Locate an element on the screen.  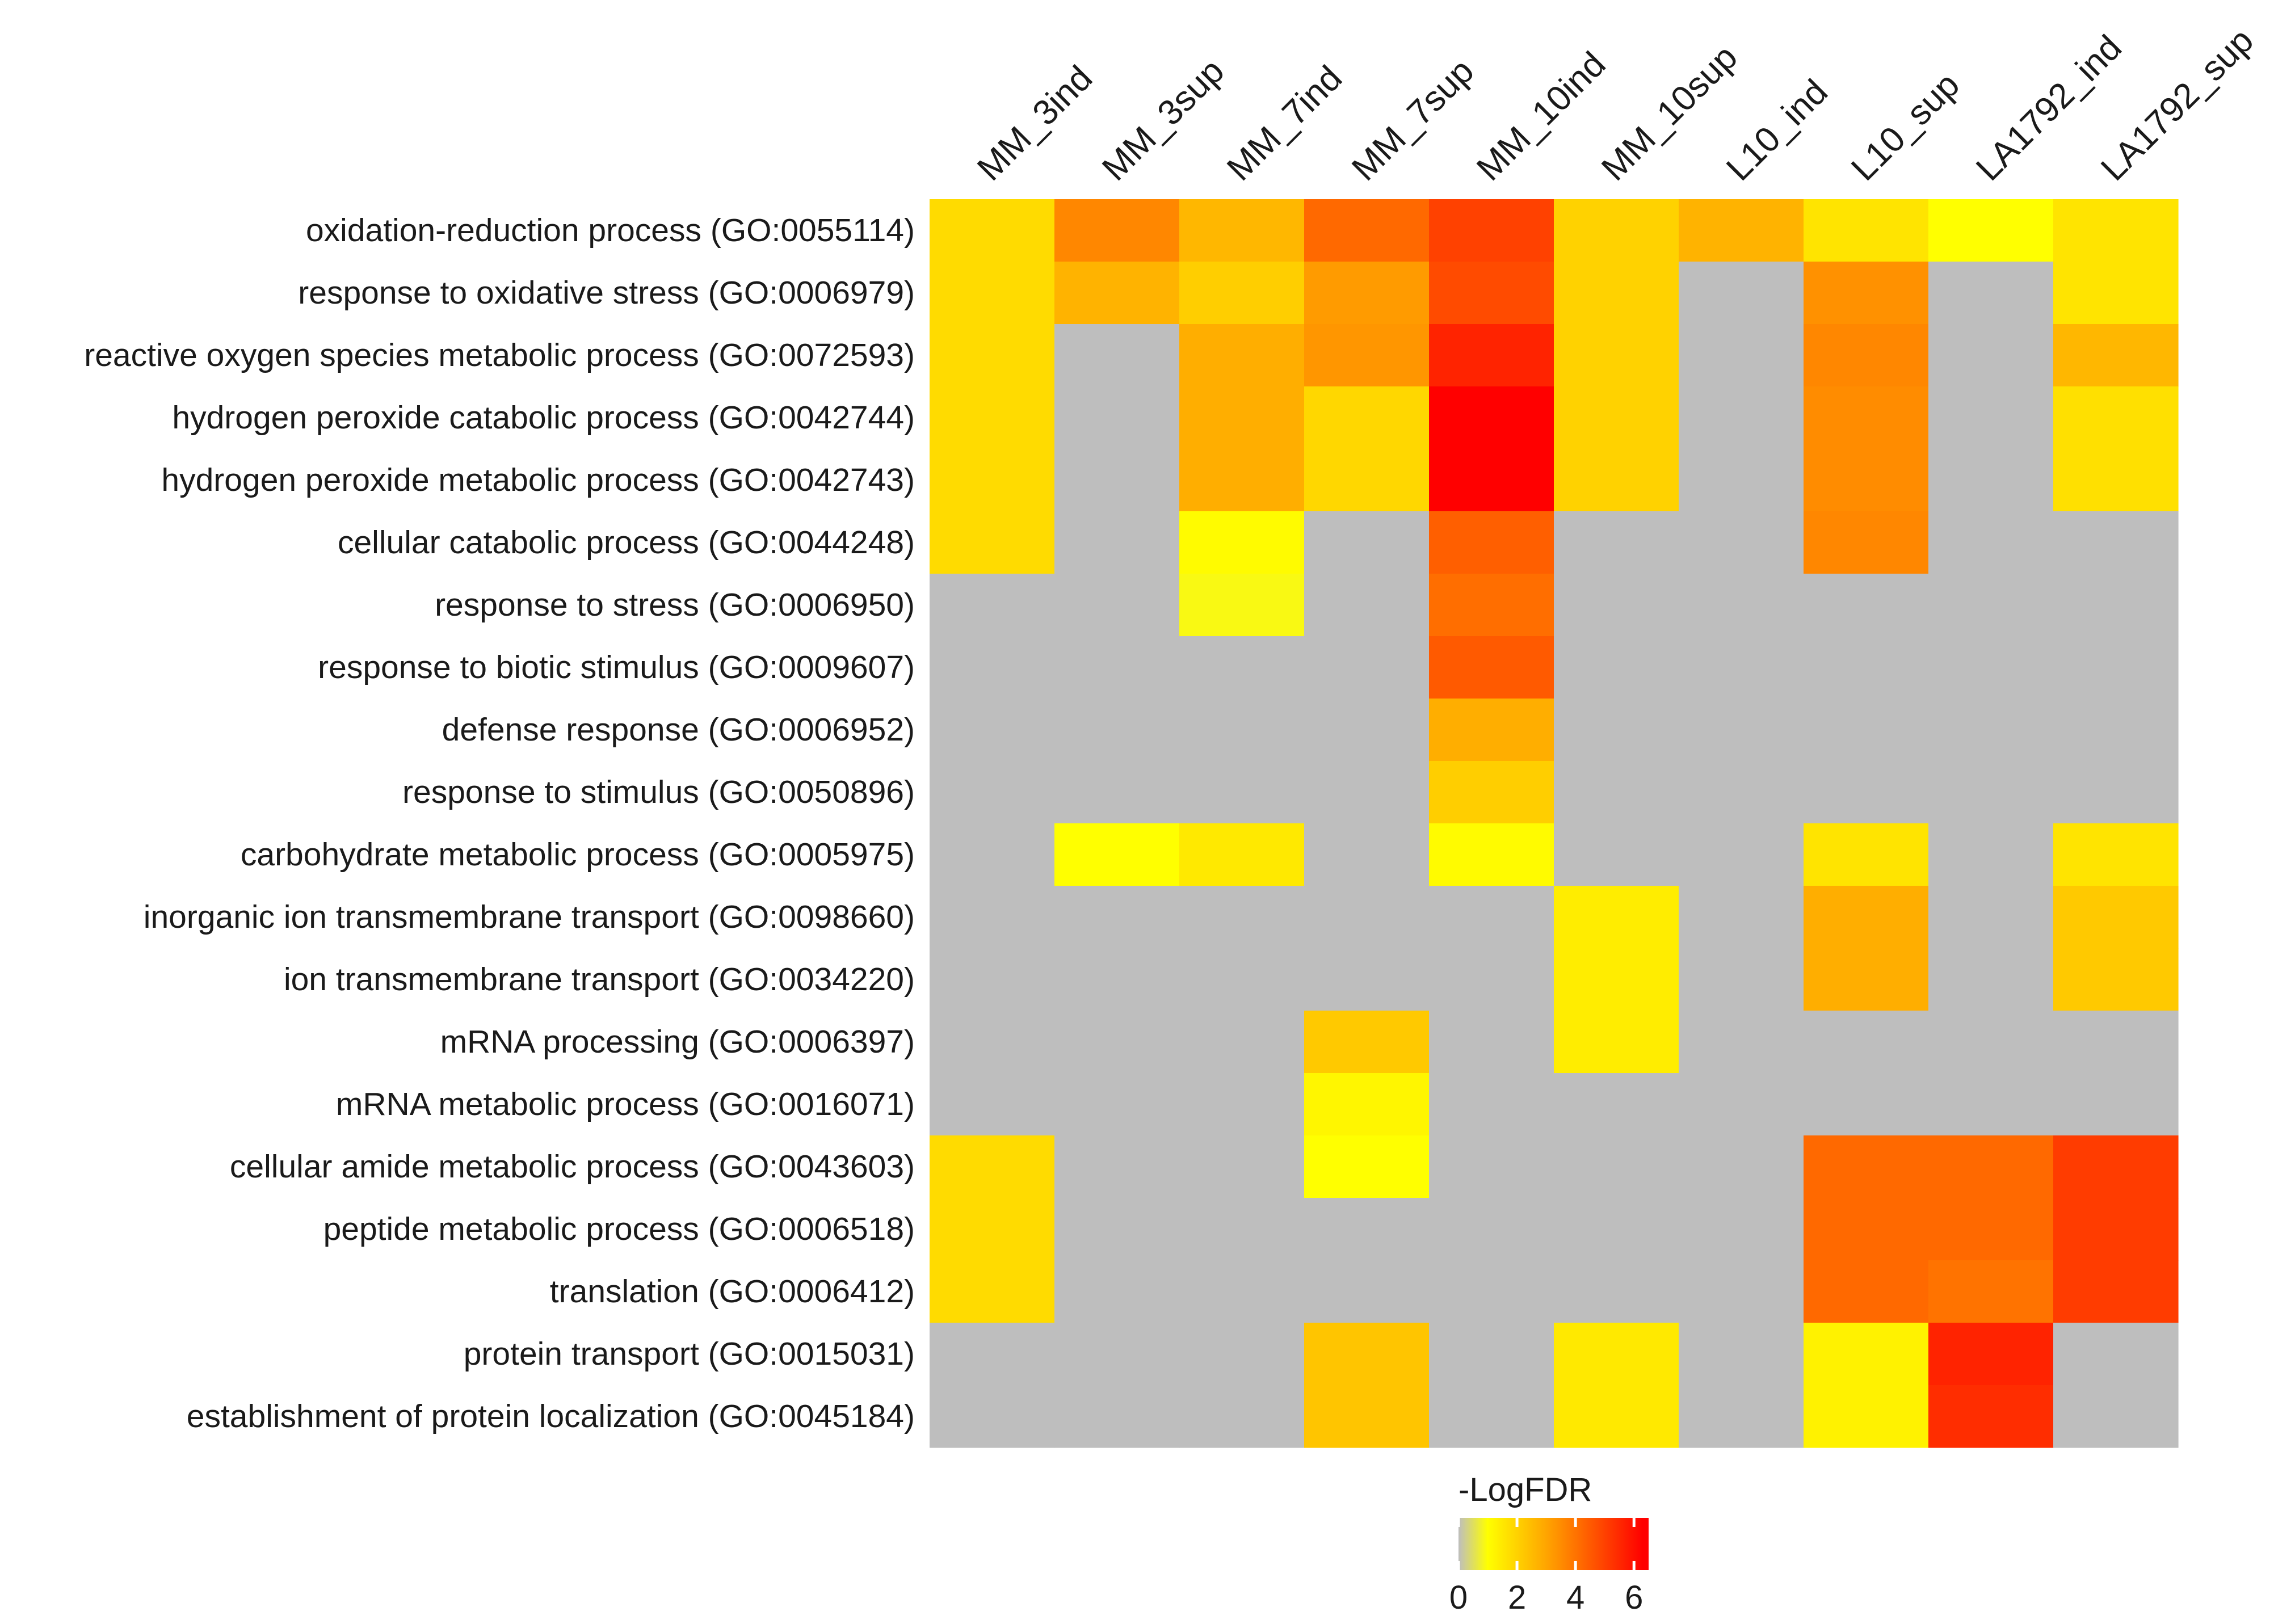
column-label: MM_10ind is located at coordinates (1541, 116).